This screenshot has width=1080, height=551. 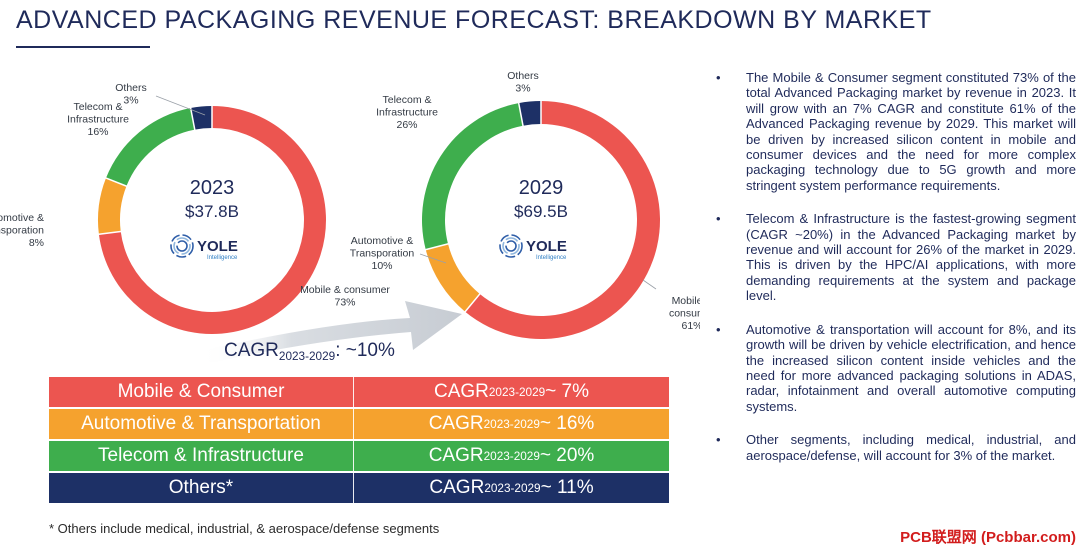 What do you see at coordinates (988, 536) in the screenshot?
I see `watermark: PCB联盟网 (Pcbbar.com)` at bounding box center [988, 536].